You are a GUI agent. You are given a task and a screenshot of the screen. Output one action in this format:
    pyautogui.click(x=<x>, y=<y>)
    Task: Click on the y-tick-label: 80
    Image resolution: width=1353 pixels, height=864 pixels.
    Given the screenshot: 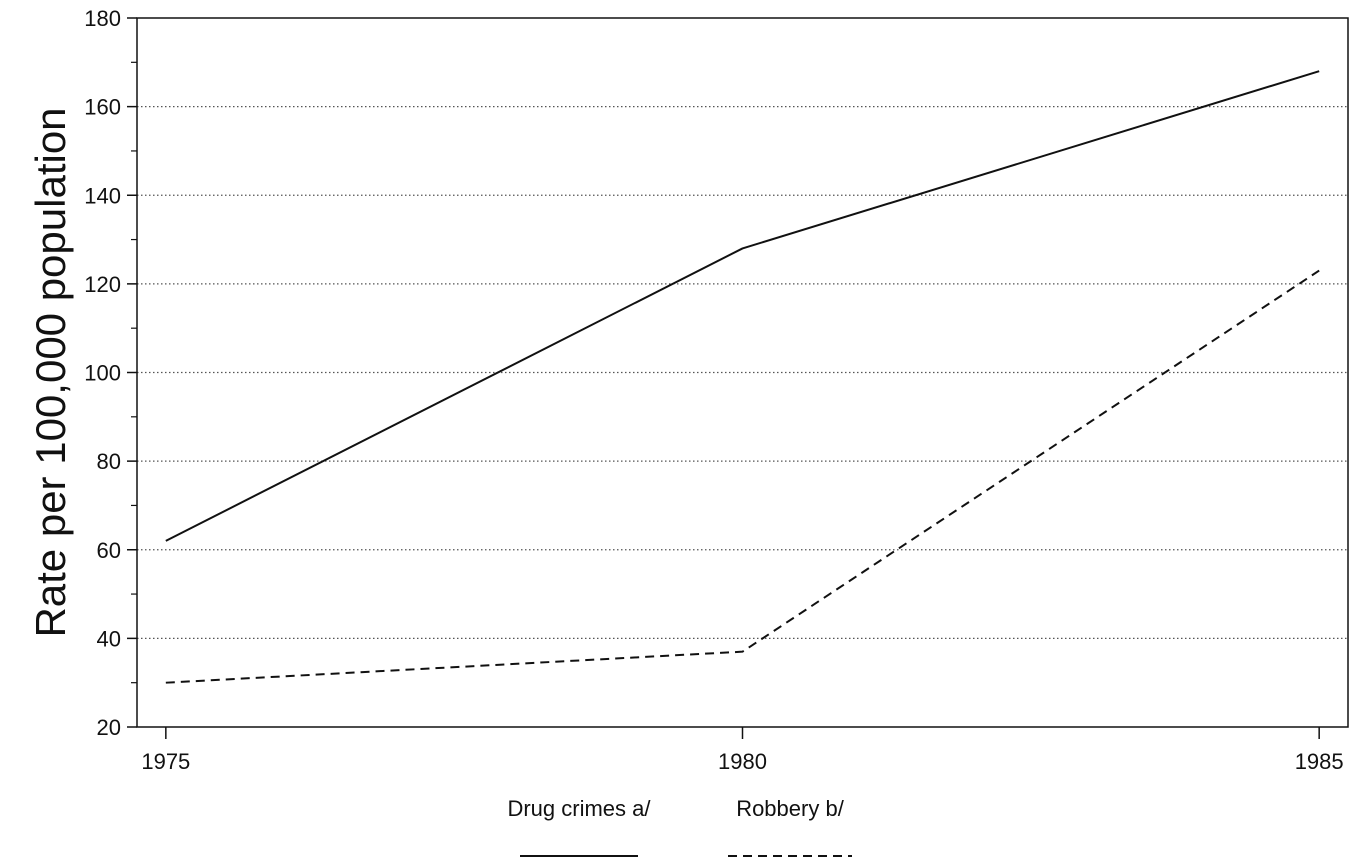 What is the action you would take?
    pyautogui.click(x=109, y=461)
    